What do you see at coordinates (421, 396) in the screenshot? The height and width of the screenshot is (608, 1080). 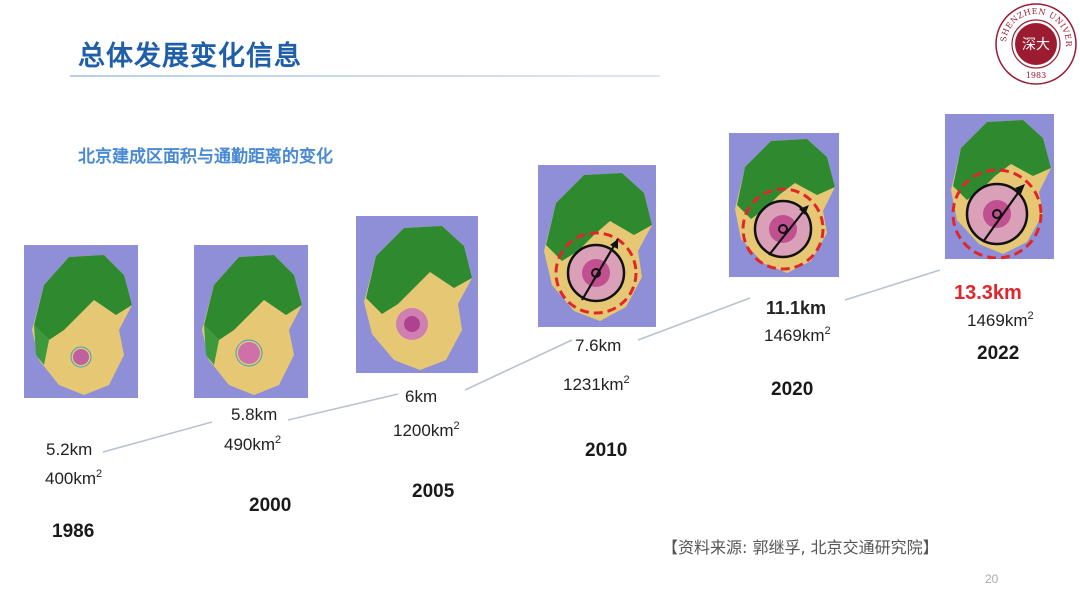 I see `distance-2005: 6km` at bounding box center [421, 396].